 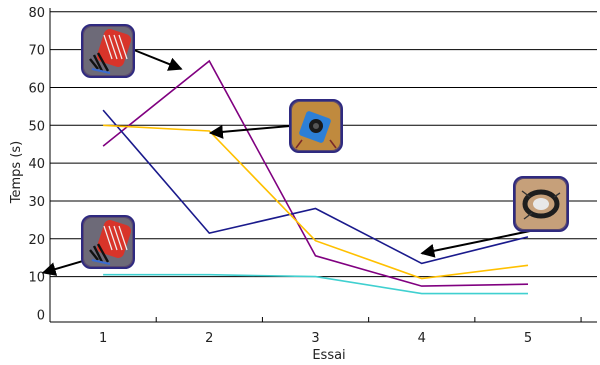 I want to click on joystick-knob-top, so click(x=316, y=126).